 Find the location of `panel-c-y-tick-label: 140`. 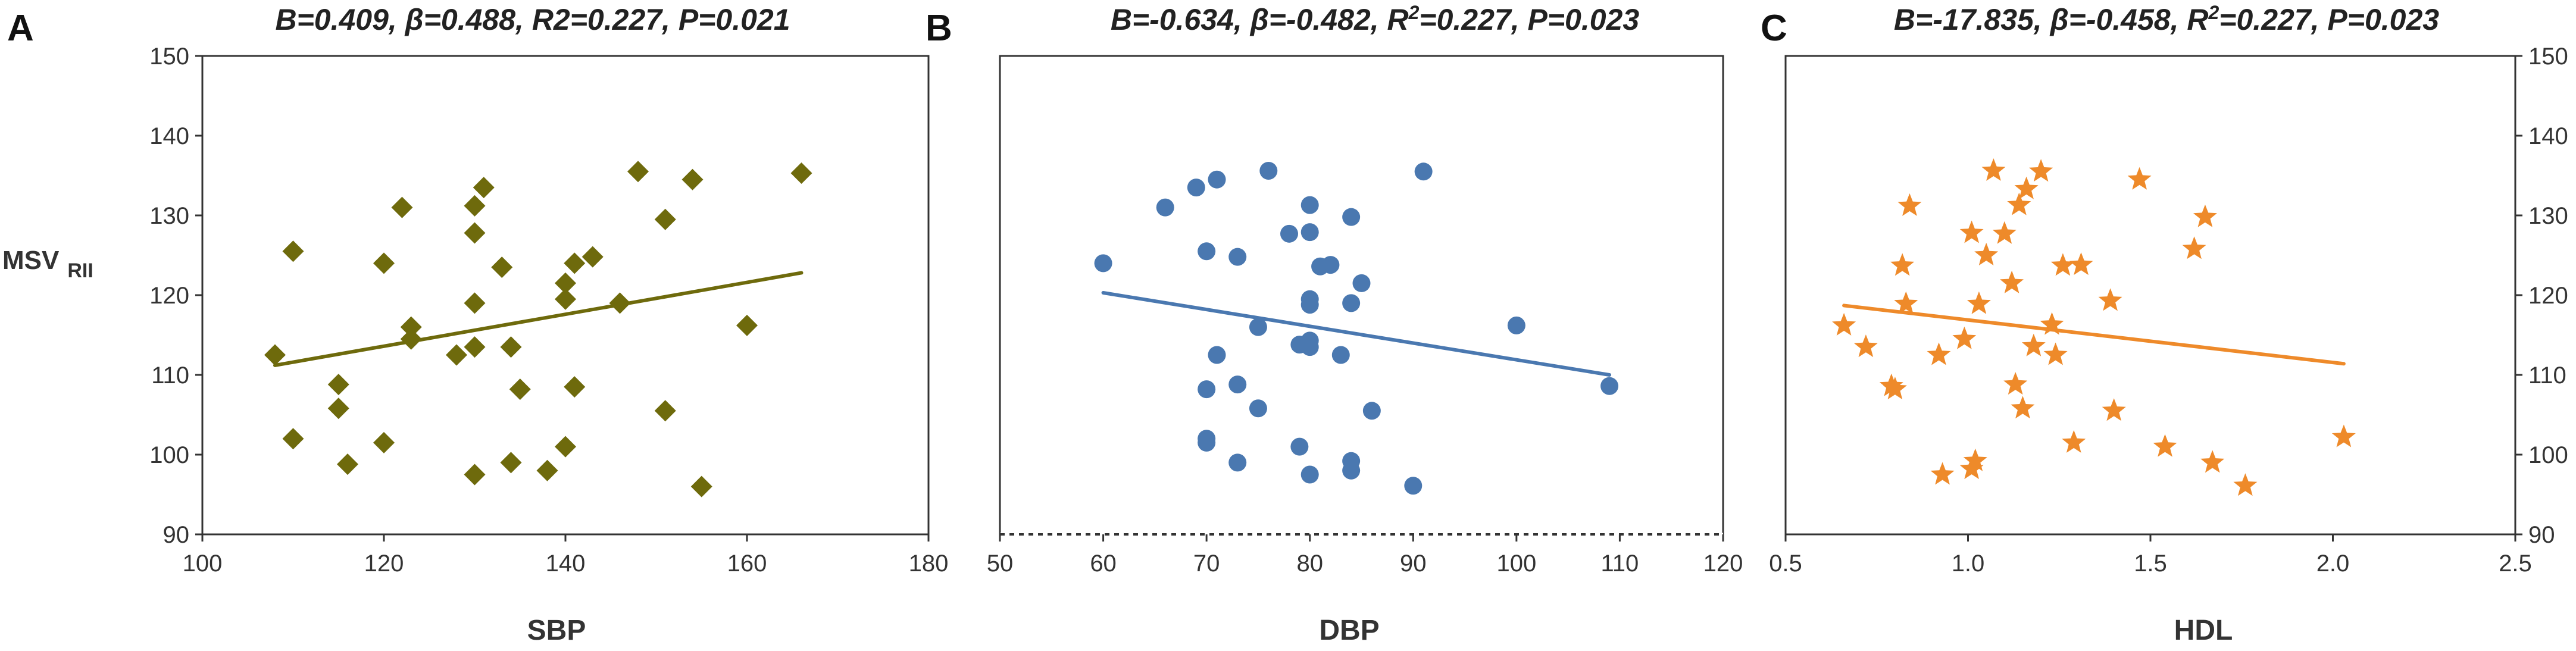

panel-c-y-tick-label: 140 is located at coordinates (2548, 136).